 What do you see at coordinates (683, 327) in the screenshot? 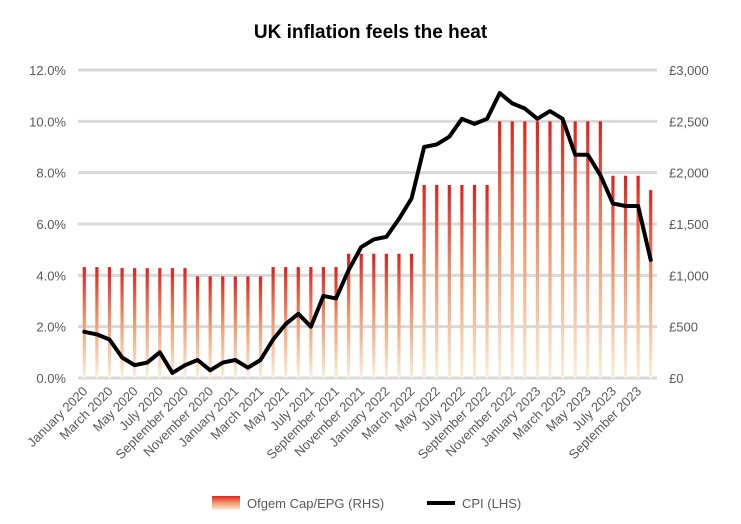
I see `right-tick-label: £500` at bounding box center [683, 327].